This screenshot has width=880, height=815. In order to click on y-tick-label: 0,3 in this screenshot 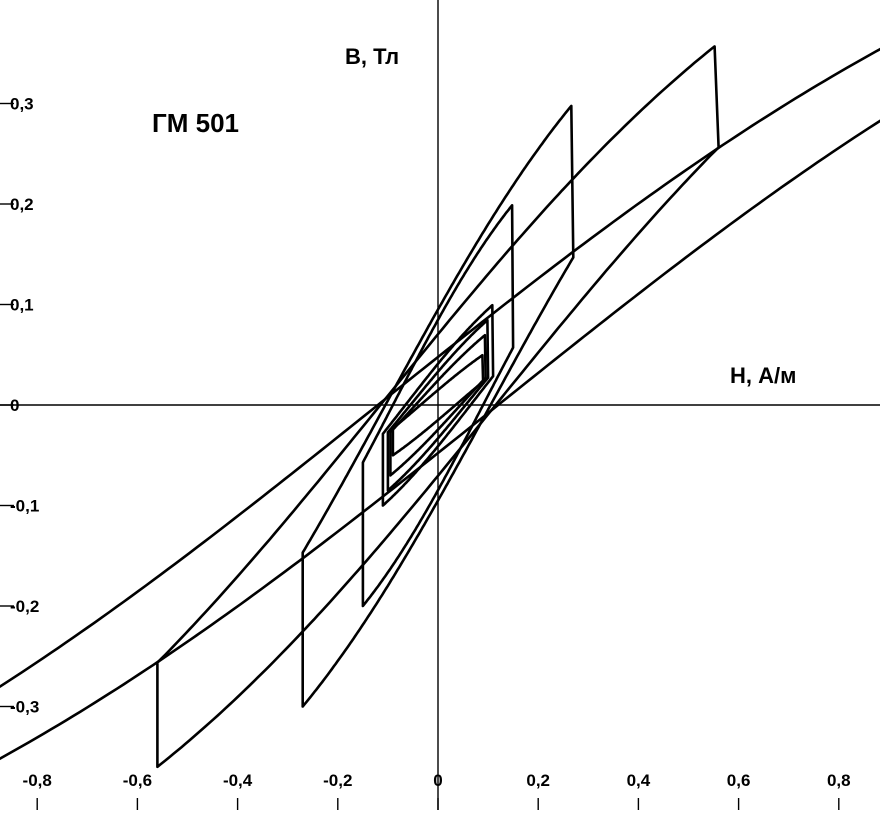, I will do `click(22, 104)`.